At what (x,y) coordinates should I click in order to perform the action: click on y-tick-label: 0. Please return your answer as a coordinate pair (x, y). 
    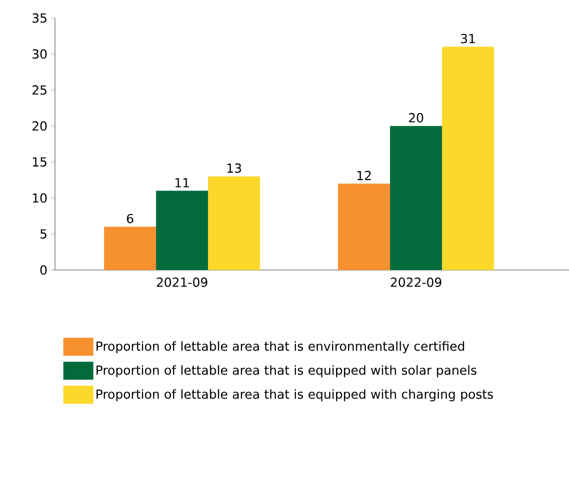
    Looking at the image, I should click on (43, 270).